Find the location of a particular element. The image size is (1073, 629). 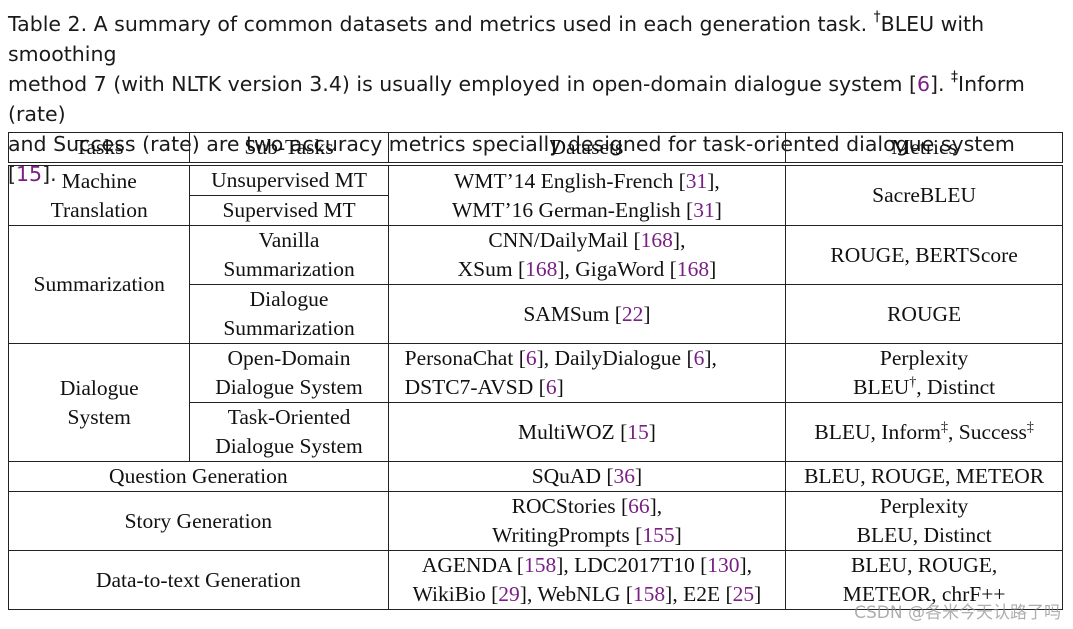

header-metrics: Metrics is located at coordinates (924, 148).